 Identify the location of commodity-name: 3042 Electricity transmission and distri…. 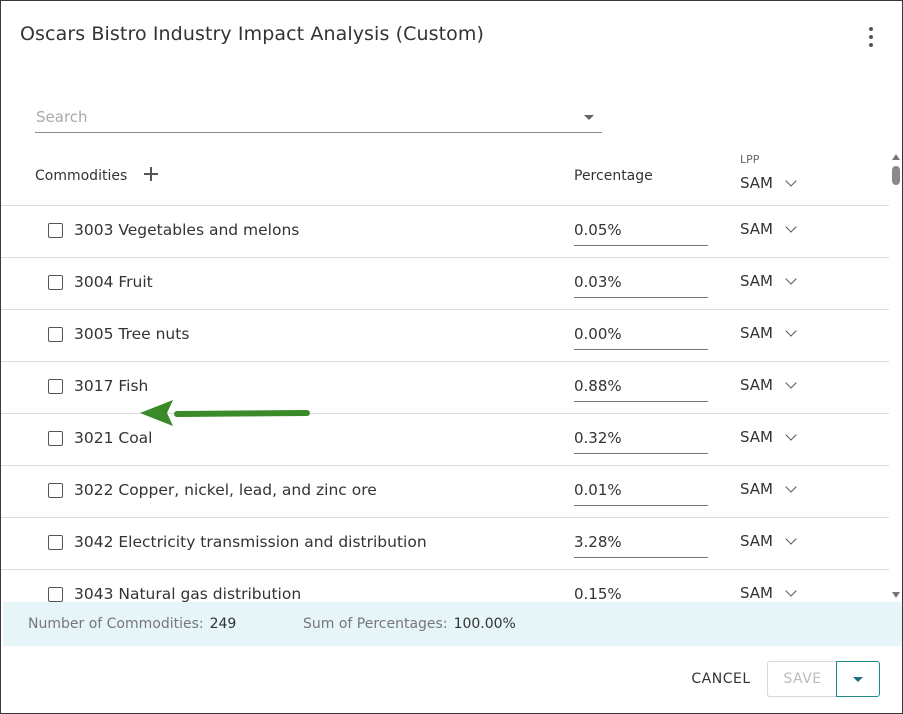
(250, 542).